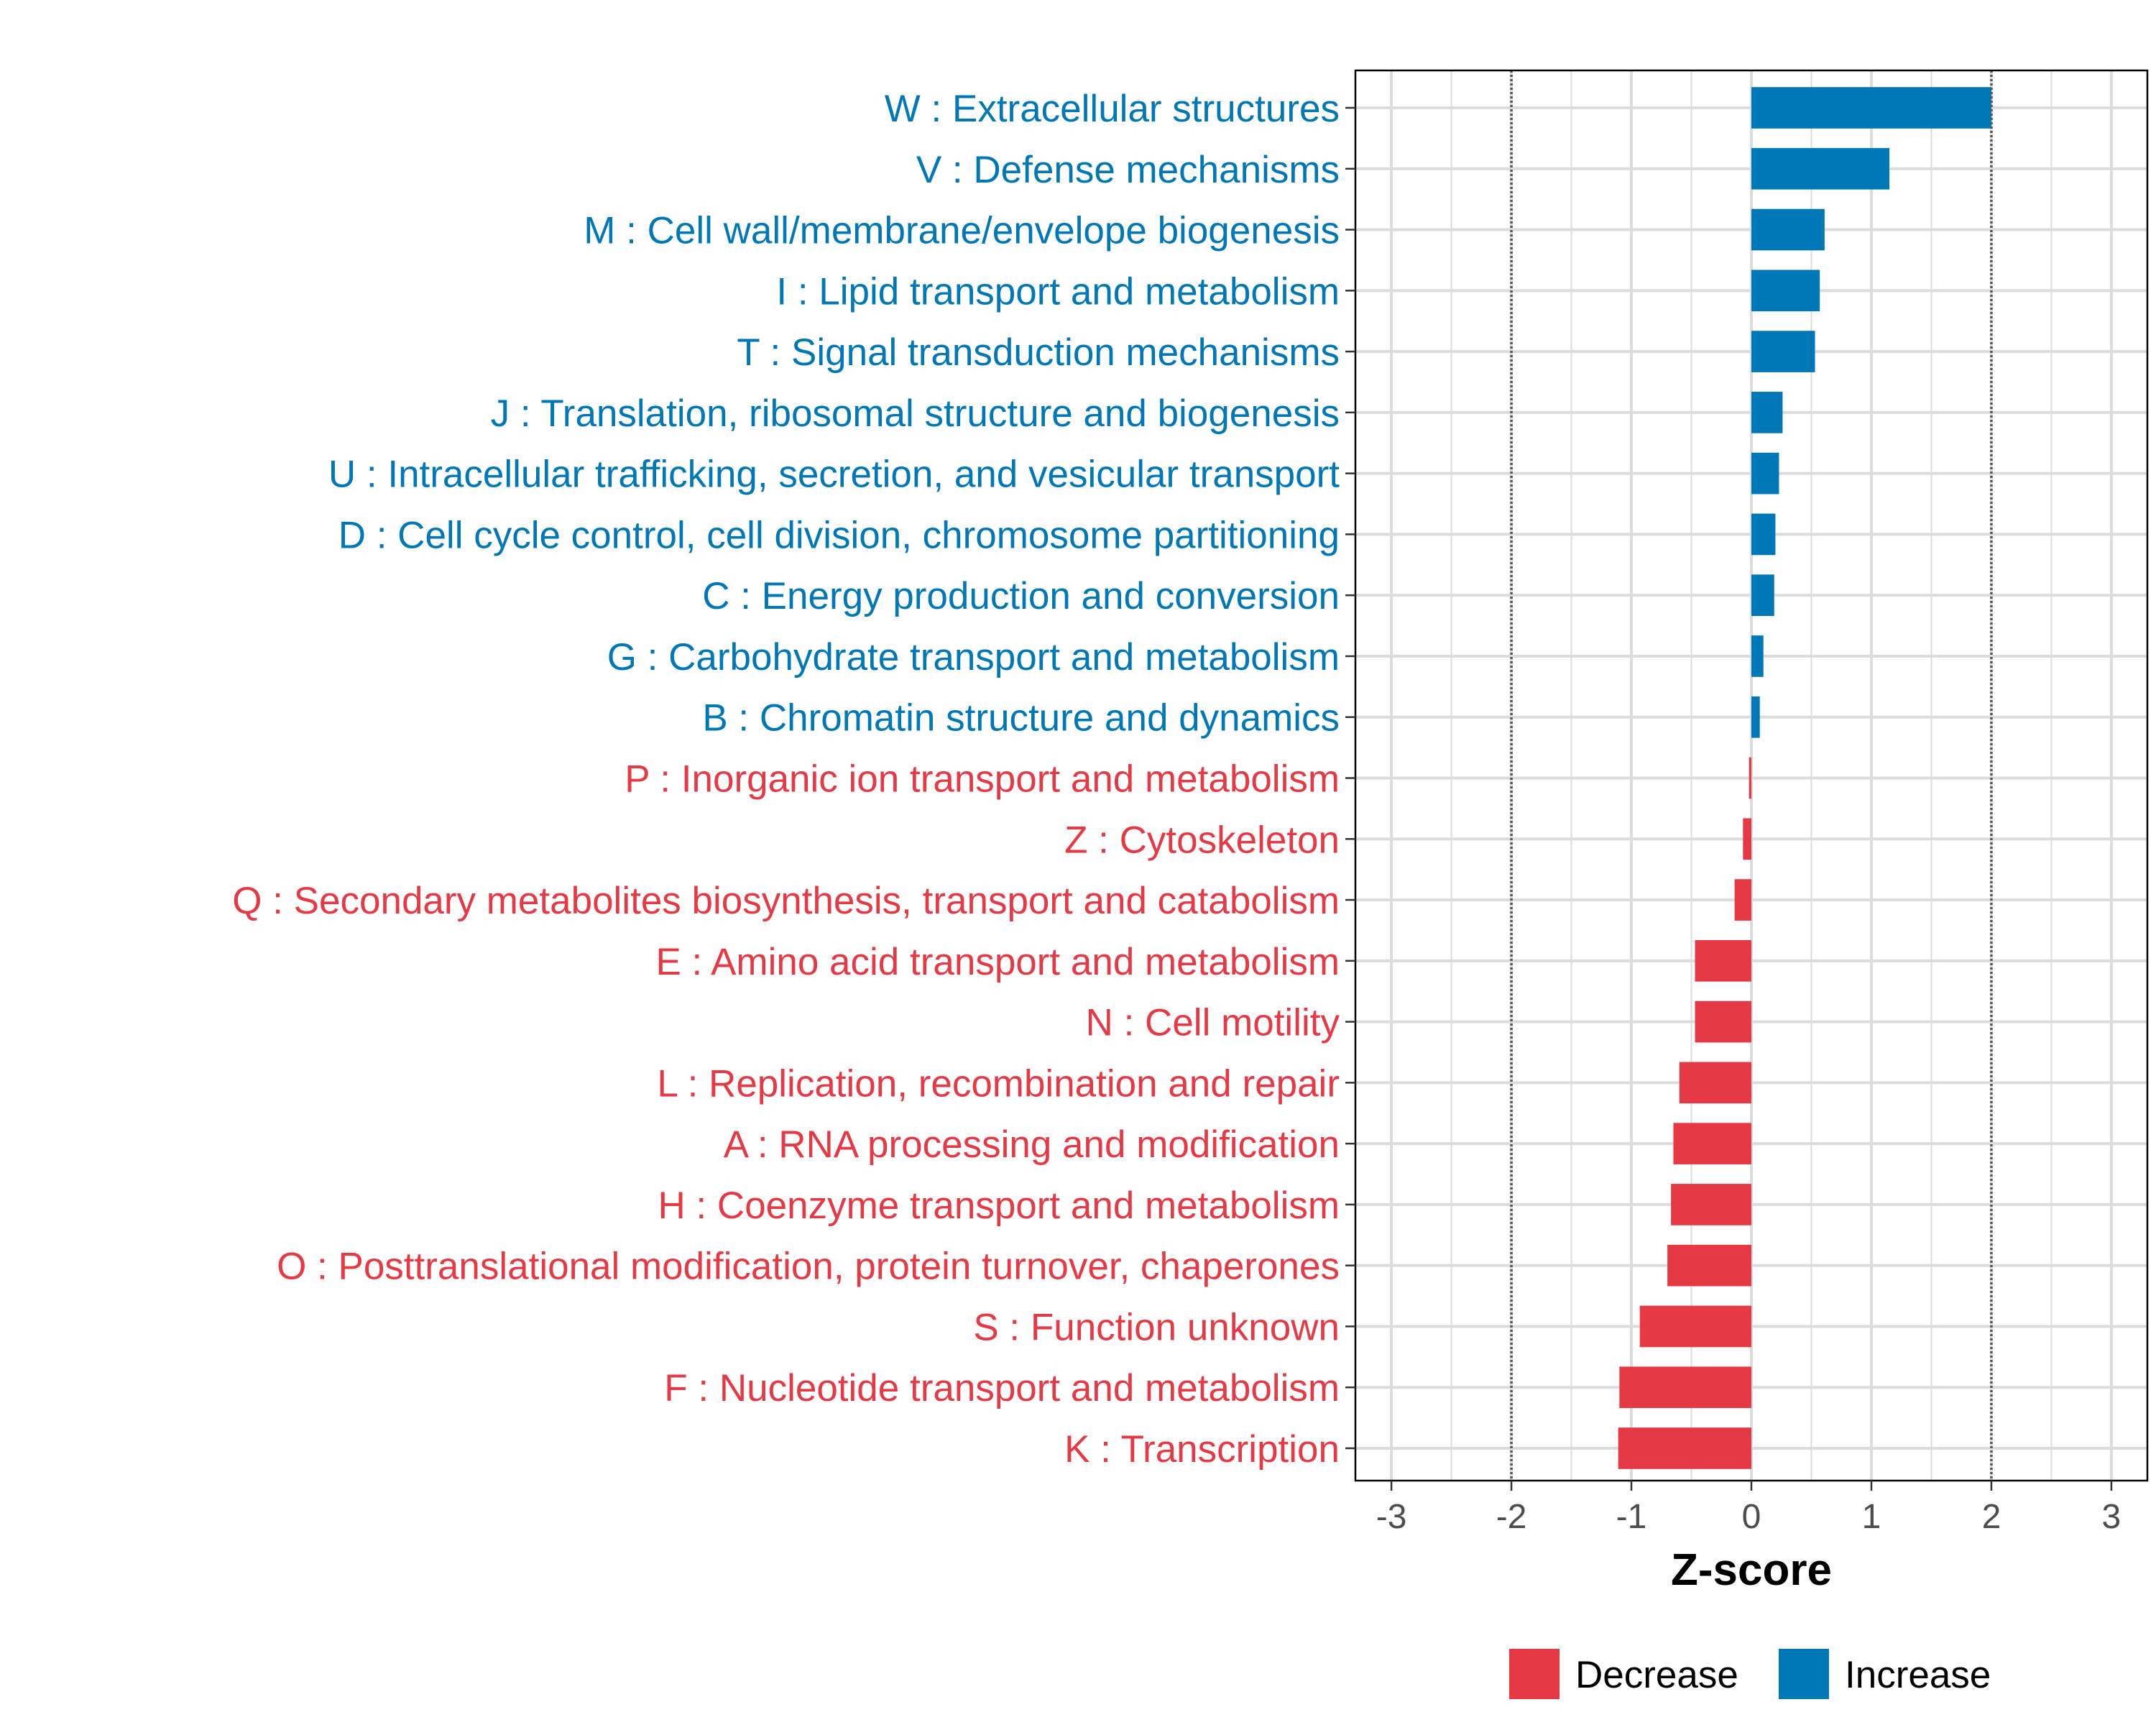  What do you see at coordinates (1213, 1023) in the screenshot?
I see `category-label: N : Cell motility` at bounding box center [1213, 1023].